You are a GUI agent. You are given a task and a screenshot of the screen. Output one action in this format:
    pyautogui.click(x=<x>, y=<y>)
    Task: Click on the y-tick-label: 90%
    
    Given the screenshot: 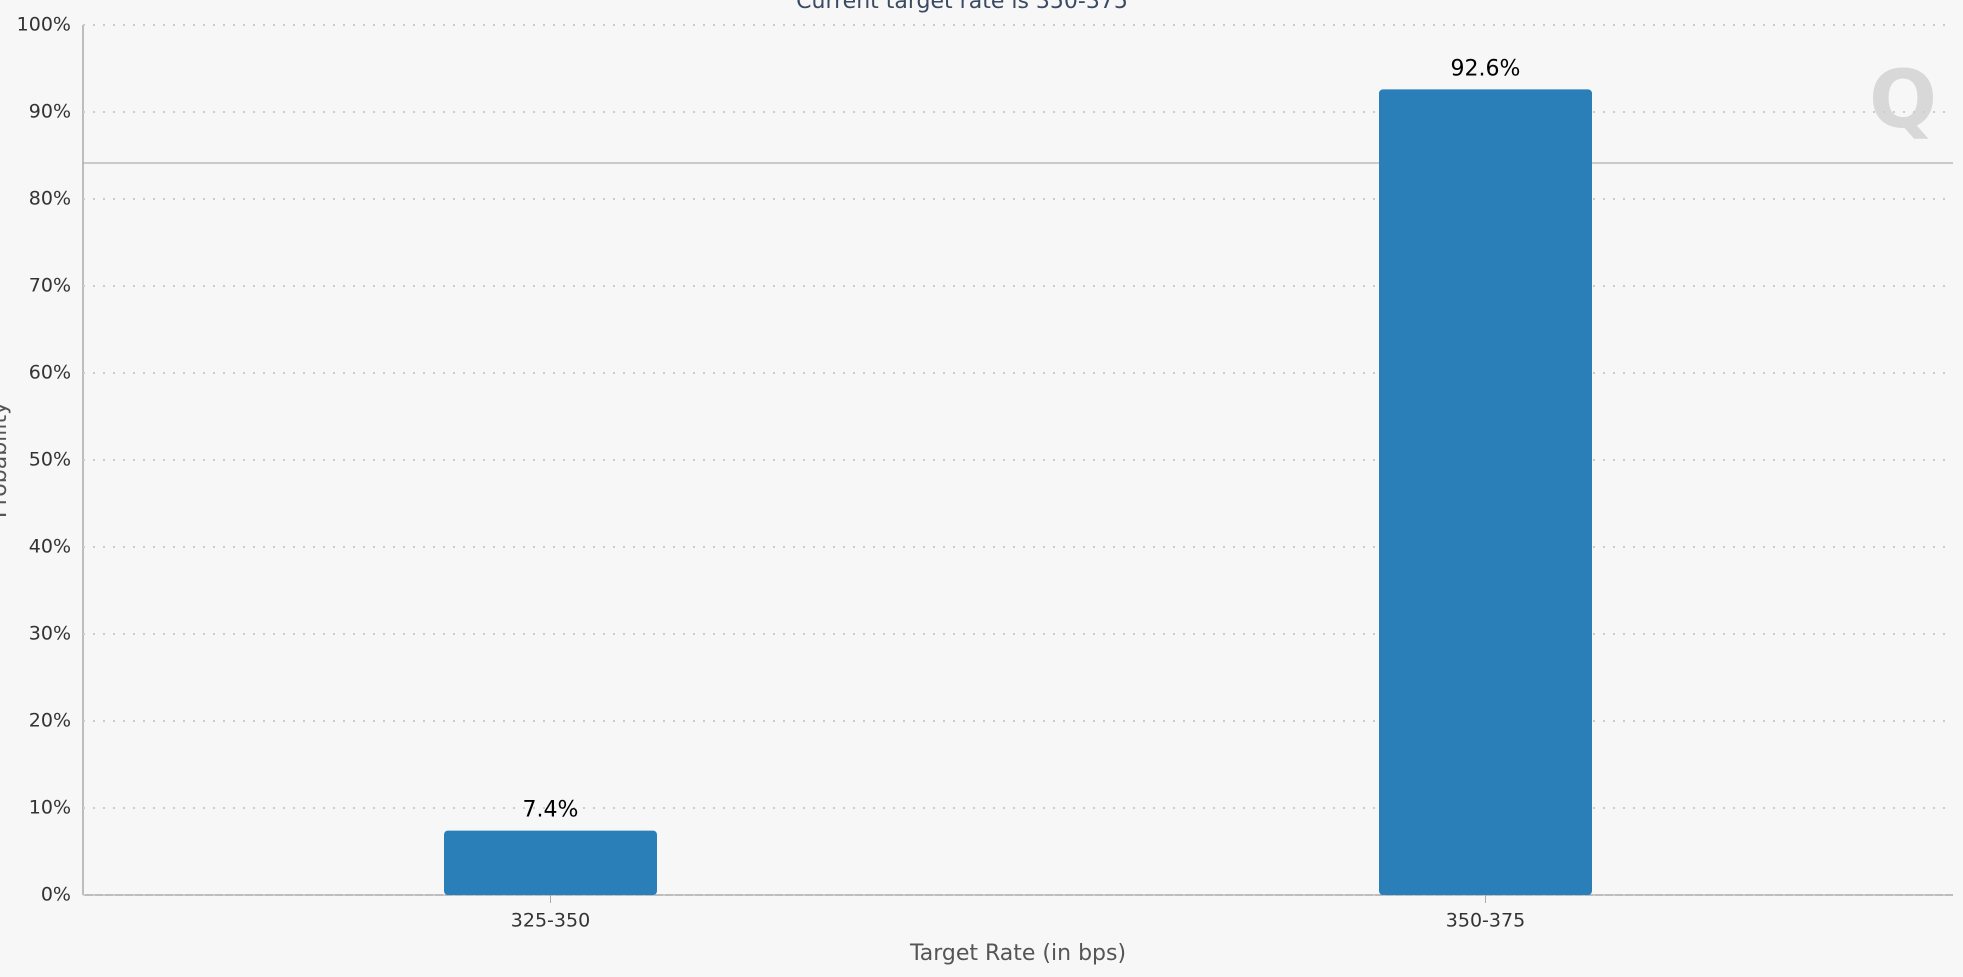 What is the action you would take?
    pyautogui.click(x=50, y=112)
    